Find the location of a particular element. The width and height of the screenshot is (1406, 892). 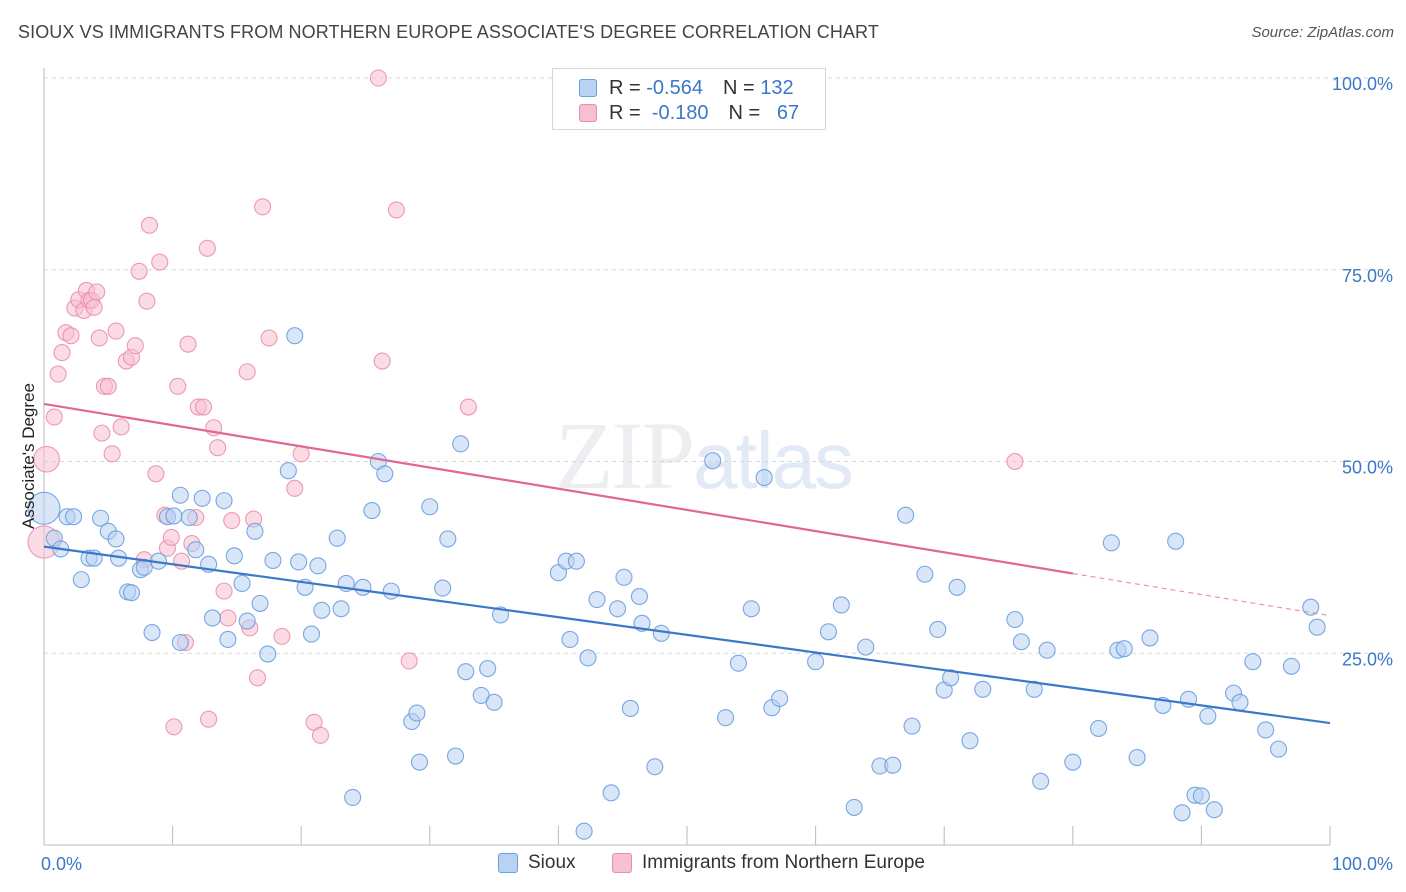

series-legend: Sioux Immigrants from Northern Europe is located at coordinates (703, 865).